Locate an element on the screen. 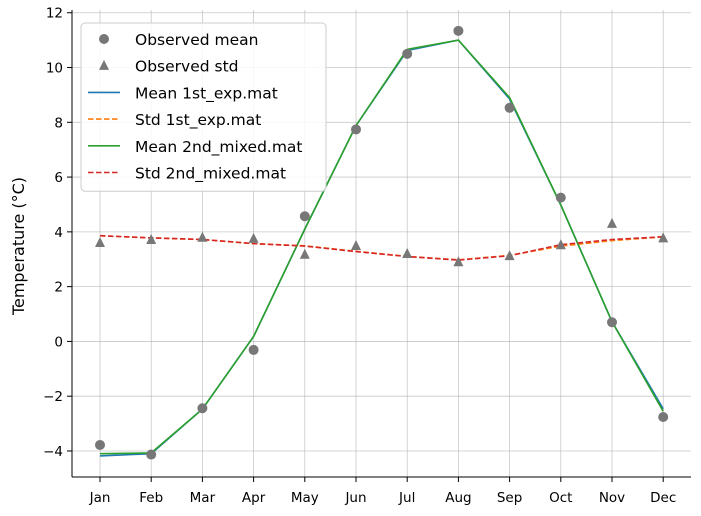  legend-label: Std 2nd_mixed.mat is located at coordinates (210, 174).